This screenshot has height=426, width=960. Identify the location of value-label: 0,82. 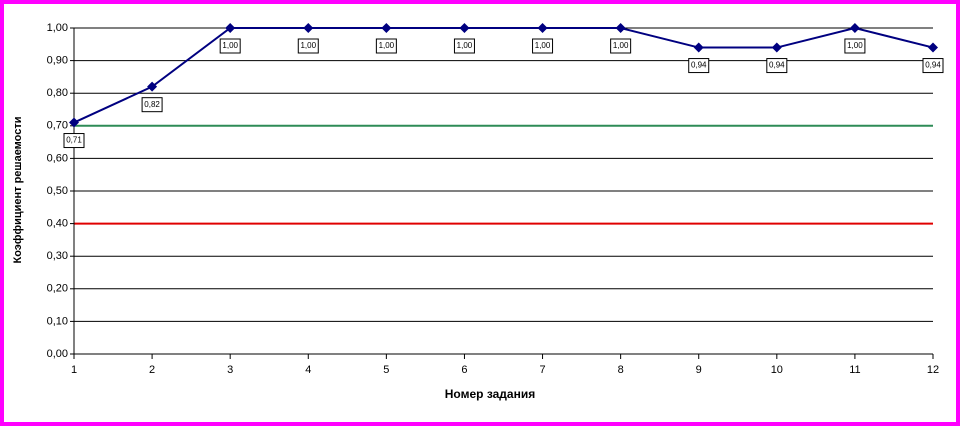
(152, 104).